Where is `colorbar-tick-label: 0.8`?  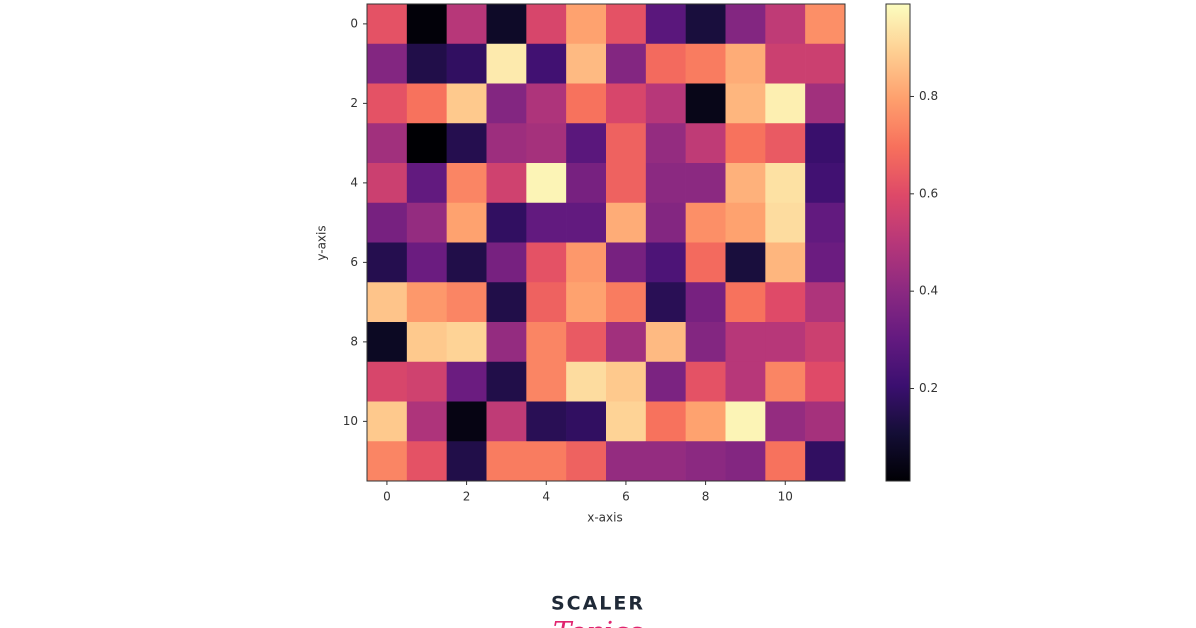
colorbar-tick-label: 0.8 is located at coordinates (928, 96).